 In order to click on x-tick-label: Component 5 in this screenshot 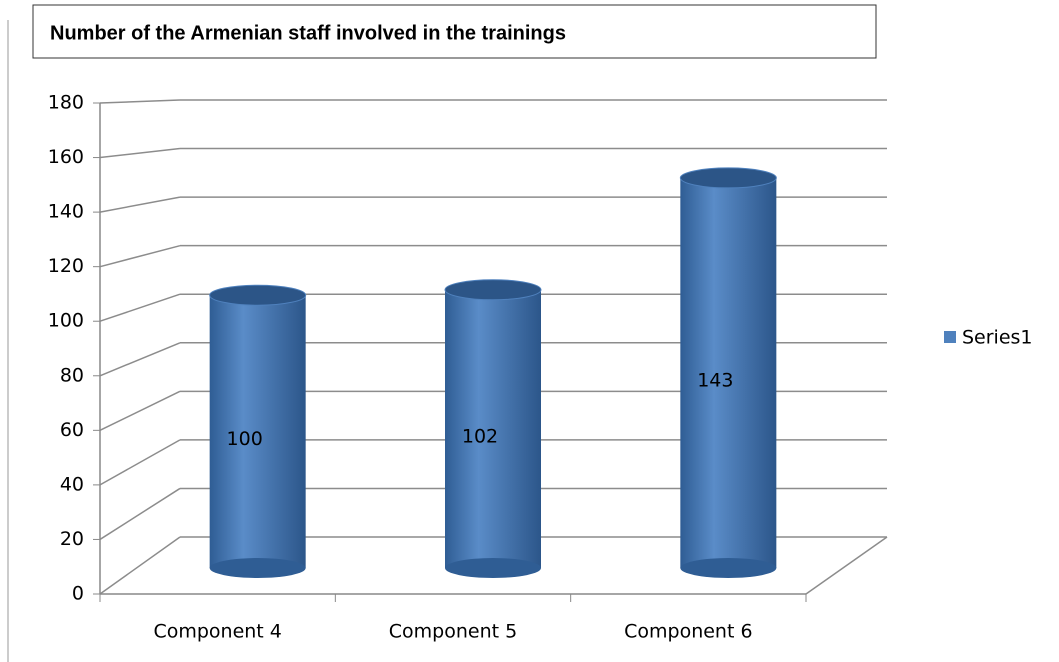, I will do `click(453, 632)`.